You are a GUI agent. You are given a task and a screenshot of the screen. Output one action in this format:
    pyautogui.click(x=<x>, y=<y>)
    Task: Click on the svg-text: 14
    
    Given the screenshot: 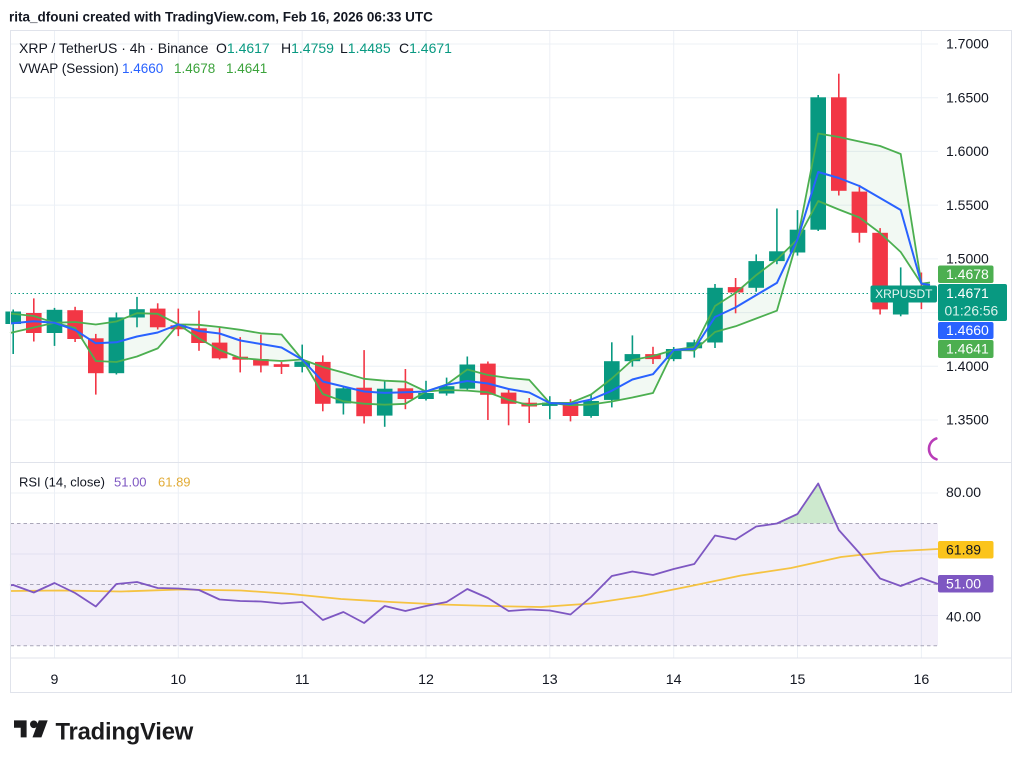 What is the action you would take?
    pyautogui.click(x=674, y=680)
    